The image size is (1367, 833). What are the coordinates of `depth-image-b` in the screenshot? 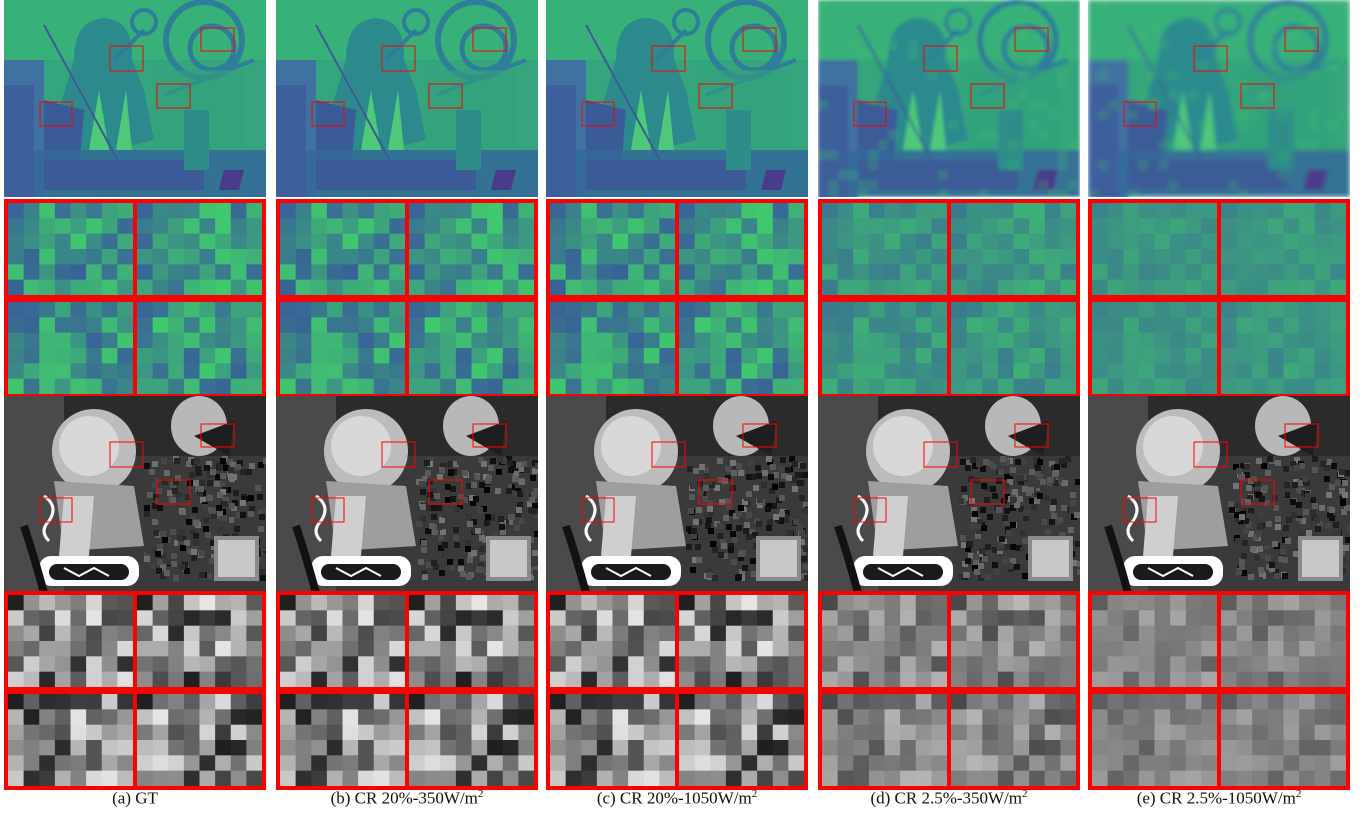 It's located at (407, 98).